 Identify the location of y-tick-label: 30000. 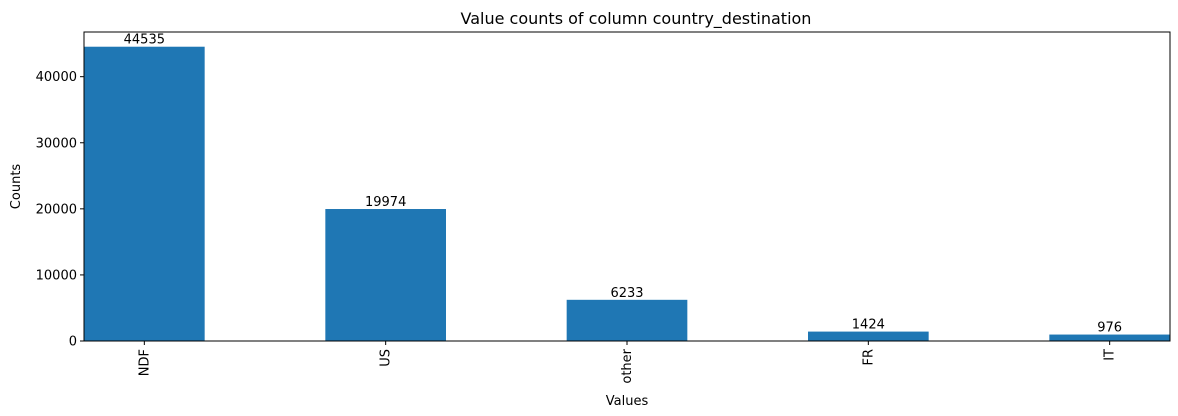
(56, 143).